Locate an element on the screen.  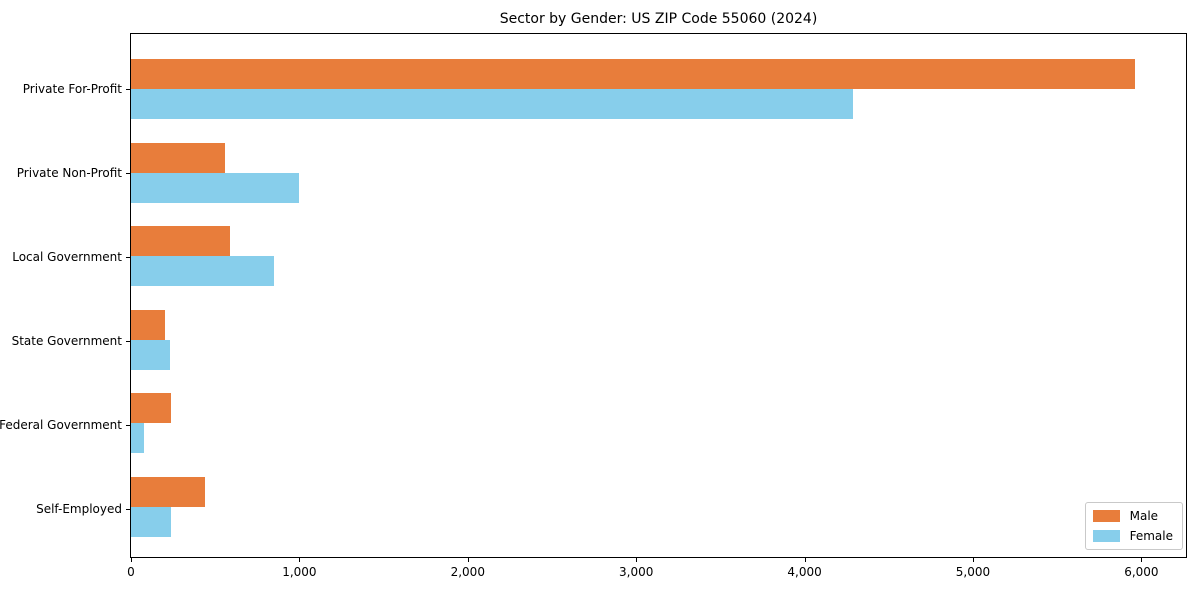
legend-label: Female is located at coordinates (1151, 536).